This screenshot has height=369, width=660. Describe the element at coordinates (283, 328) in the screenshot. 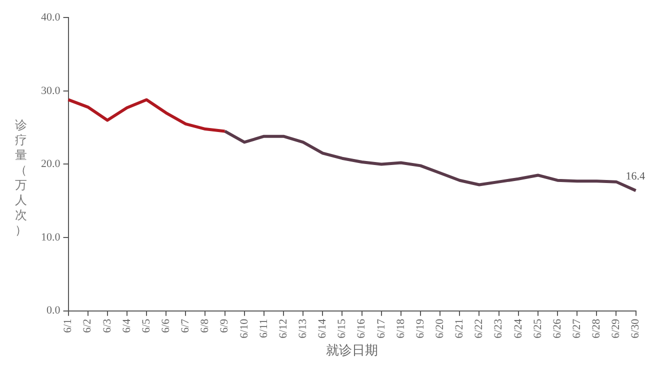

I see `x-tick-label: 6/12` at that location.